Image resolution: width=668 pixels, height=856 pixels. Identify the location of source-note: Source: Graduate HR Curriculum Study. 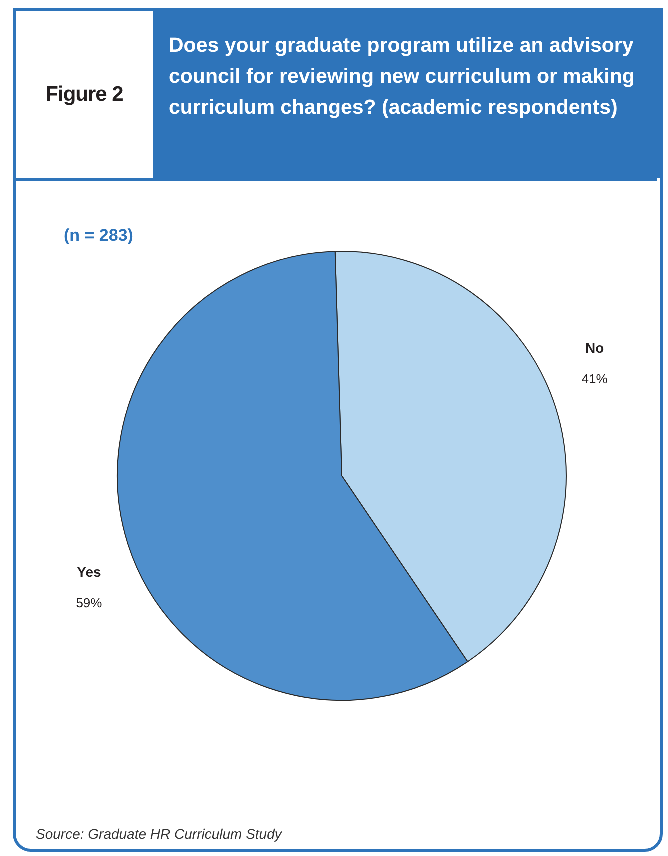
(159, 834).